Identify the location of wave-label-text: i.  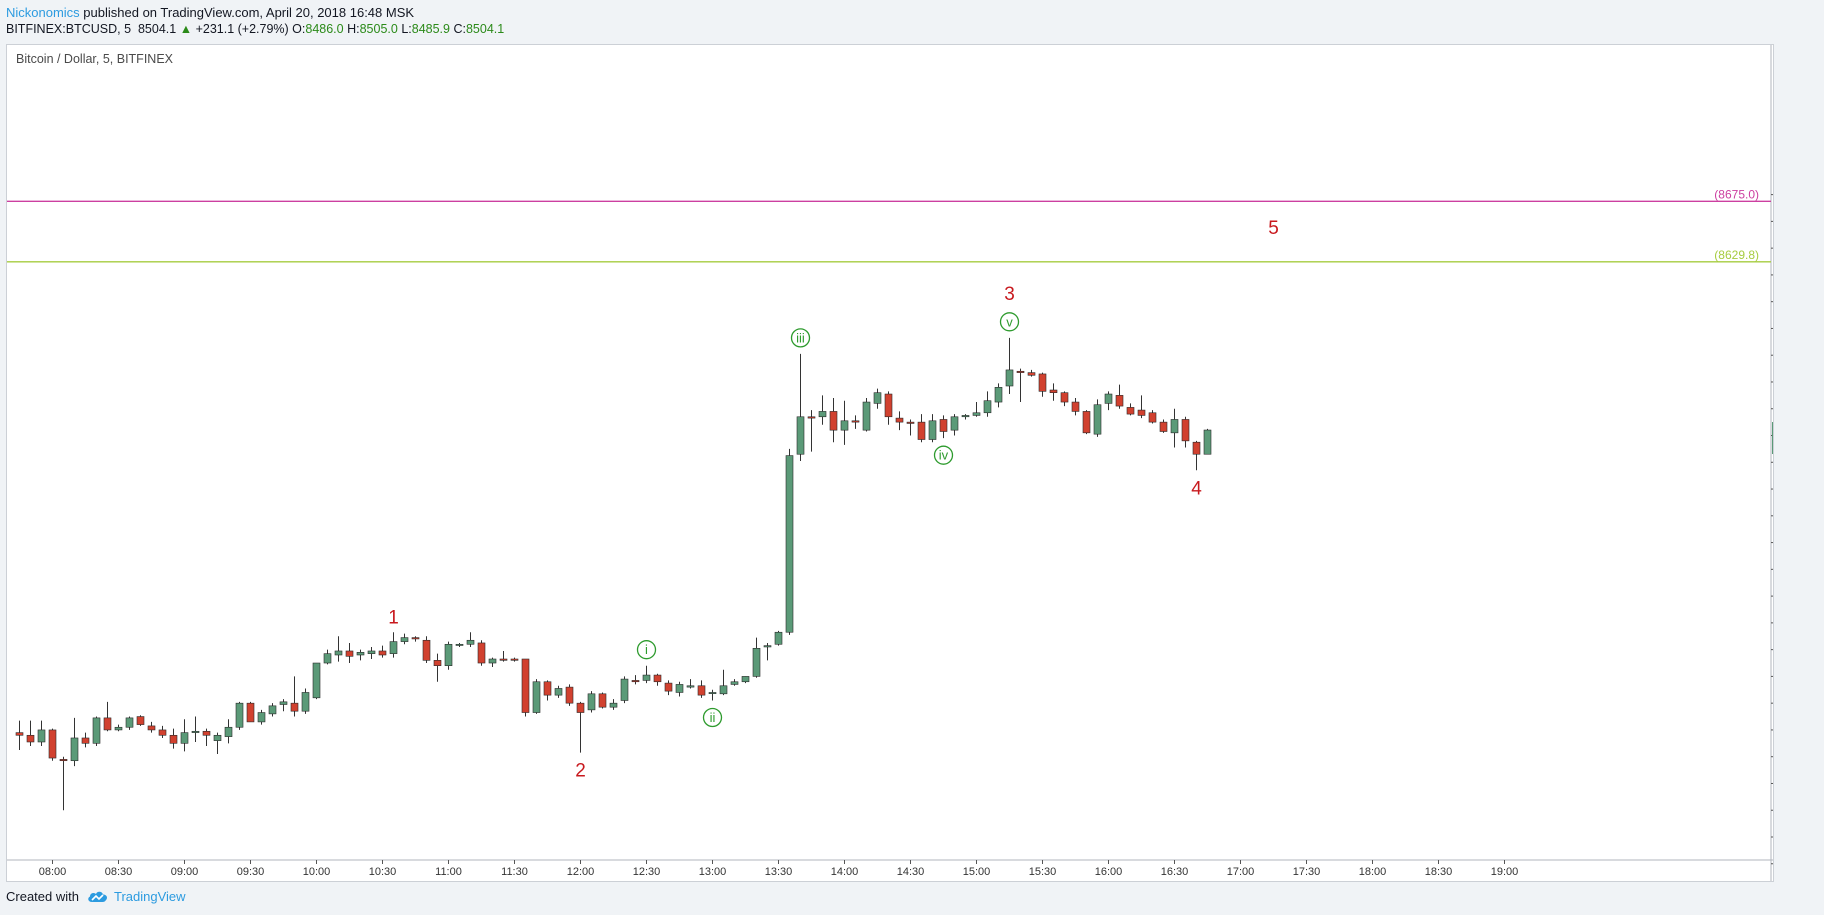
(646, 649).